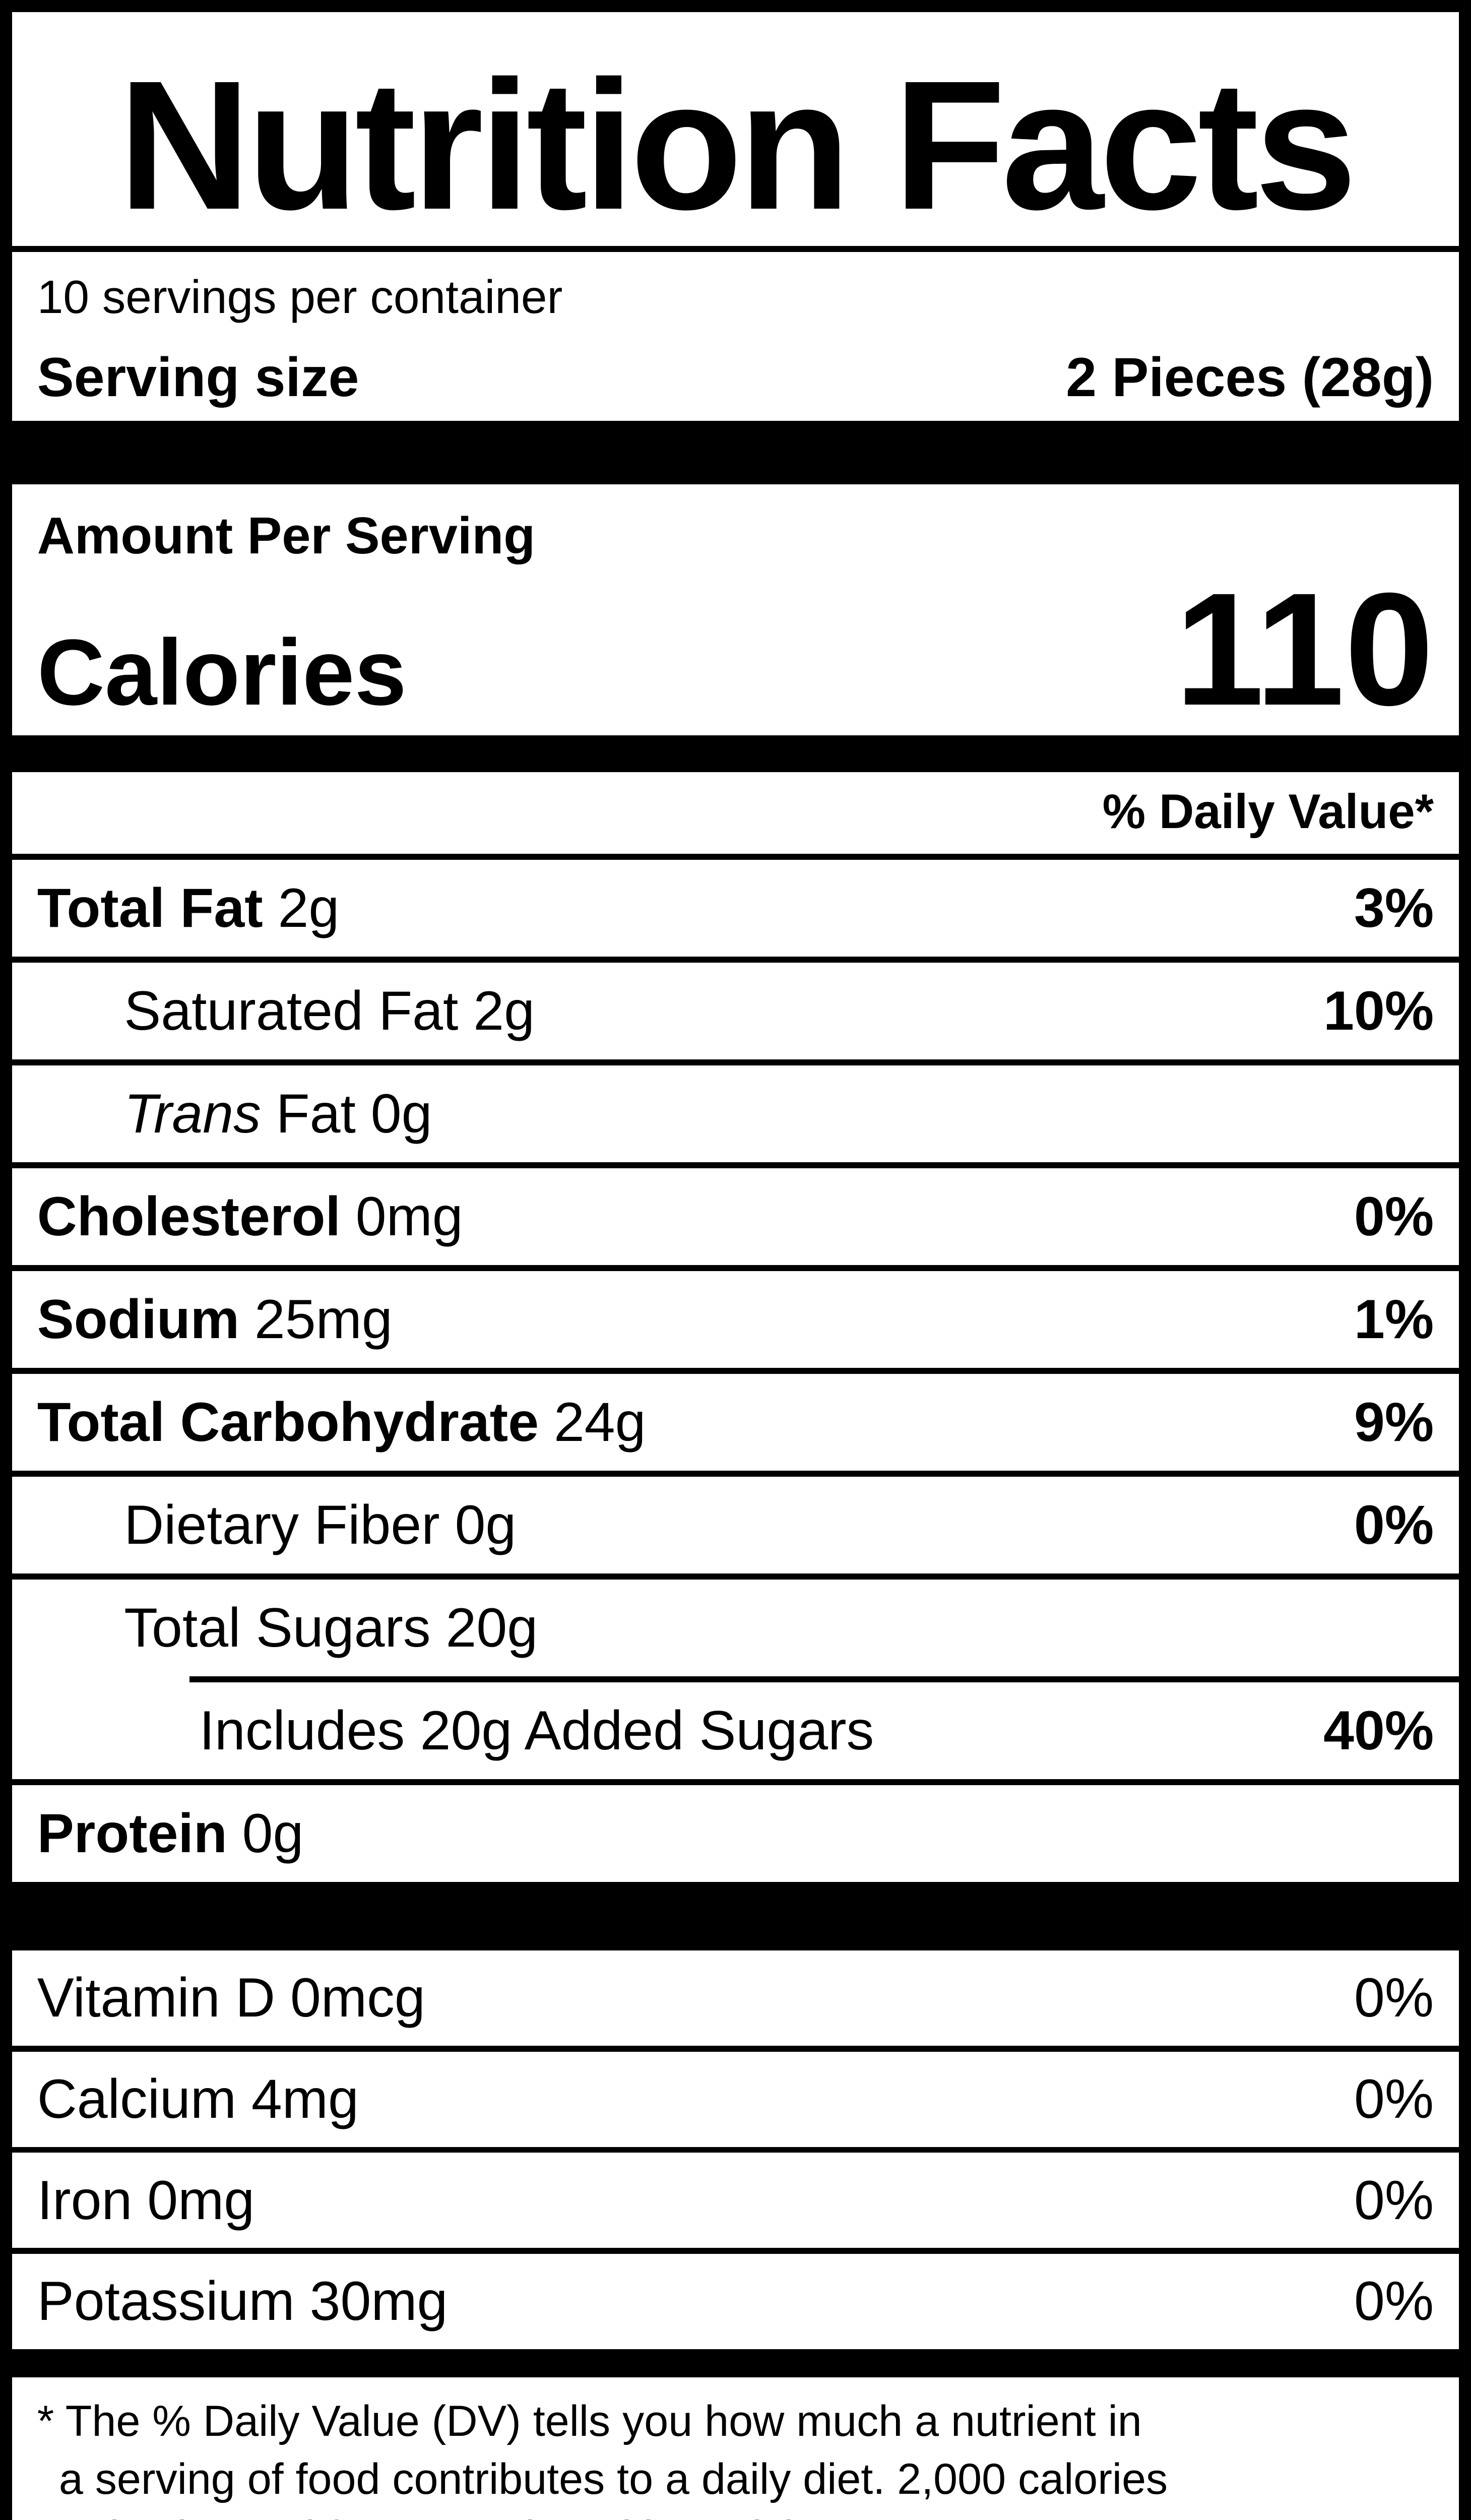  I want to click on serving-size-row: Serving size 2 Pieces (28g), so click(735, 377).